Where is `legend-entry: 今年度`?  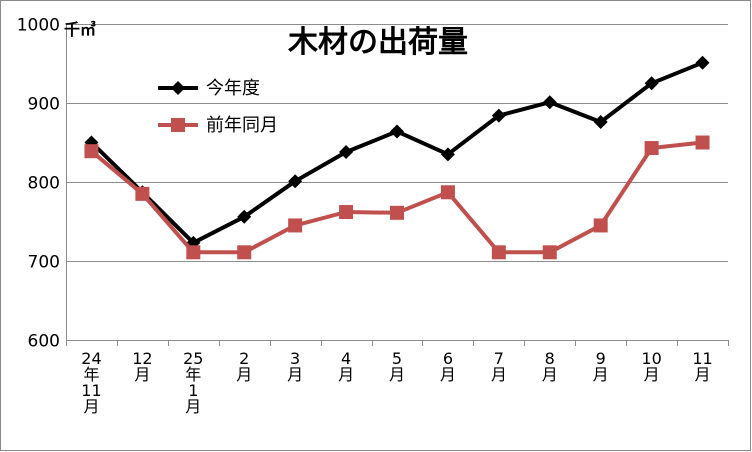 legend-entry: 今年度 is located at coordinates (209, 88).